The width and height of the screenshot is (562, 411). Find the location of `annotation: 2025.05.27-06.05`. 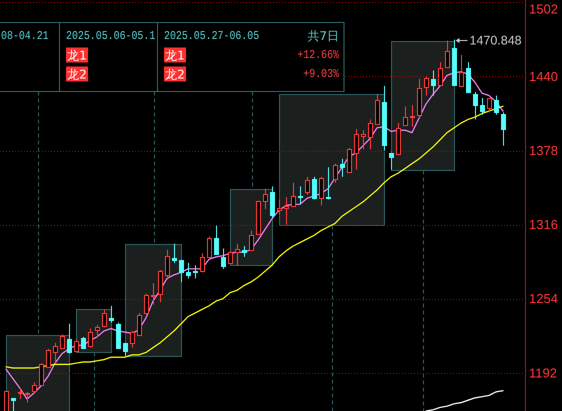

annotation: 2025.05.27-06.05 is located at coordinates (222, 36).